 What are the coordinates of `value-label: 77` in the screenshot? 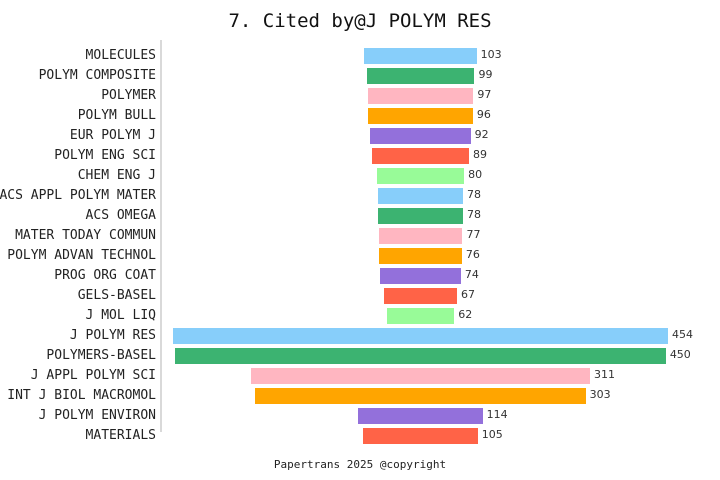 It's located at (473, 234).